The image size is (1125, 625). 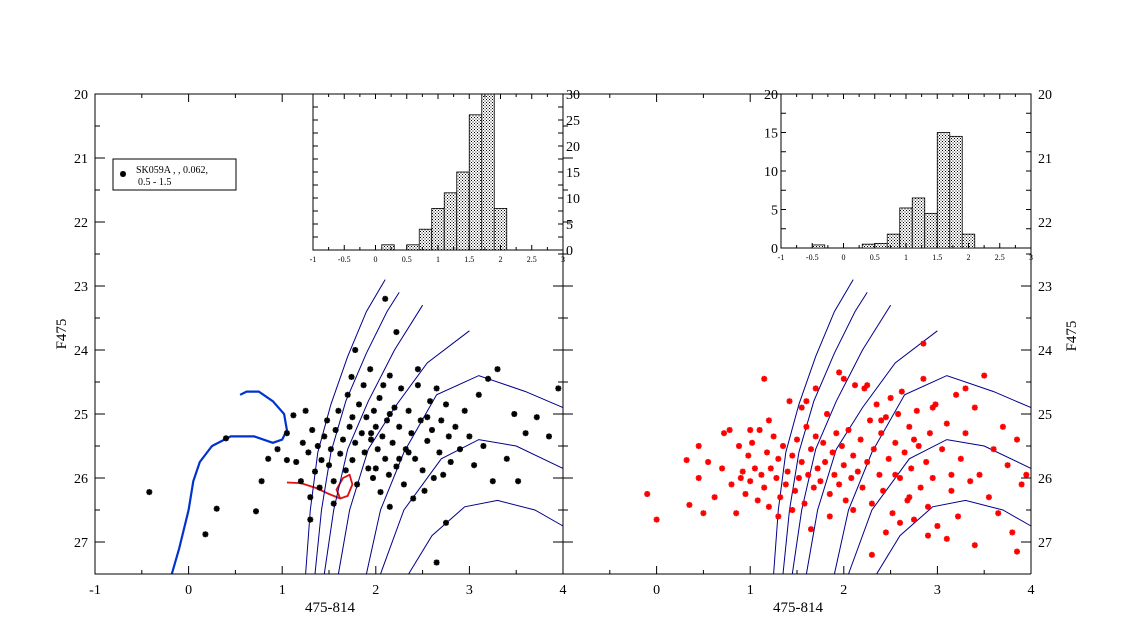 I want to click on left-hist-x-tick-label: -1, so click(x=313, y=259).